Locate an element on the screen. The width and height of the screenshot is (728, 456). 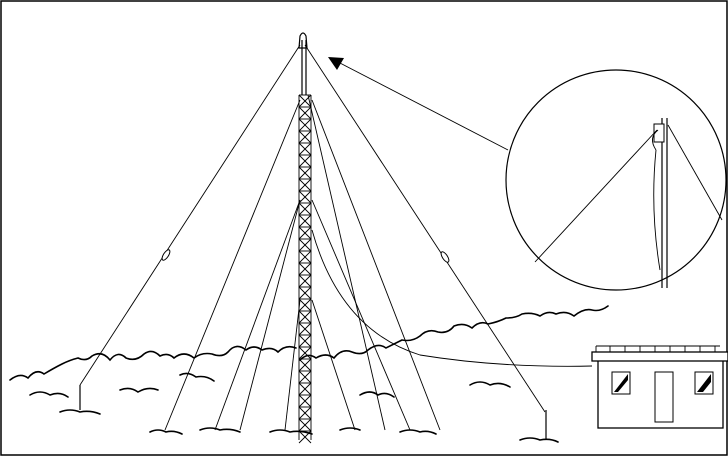
lattice-tower is located at coordinates (305, 269).